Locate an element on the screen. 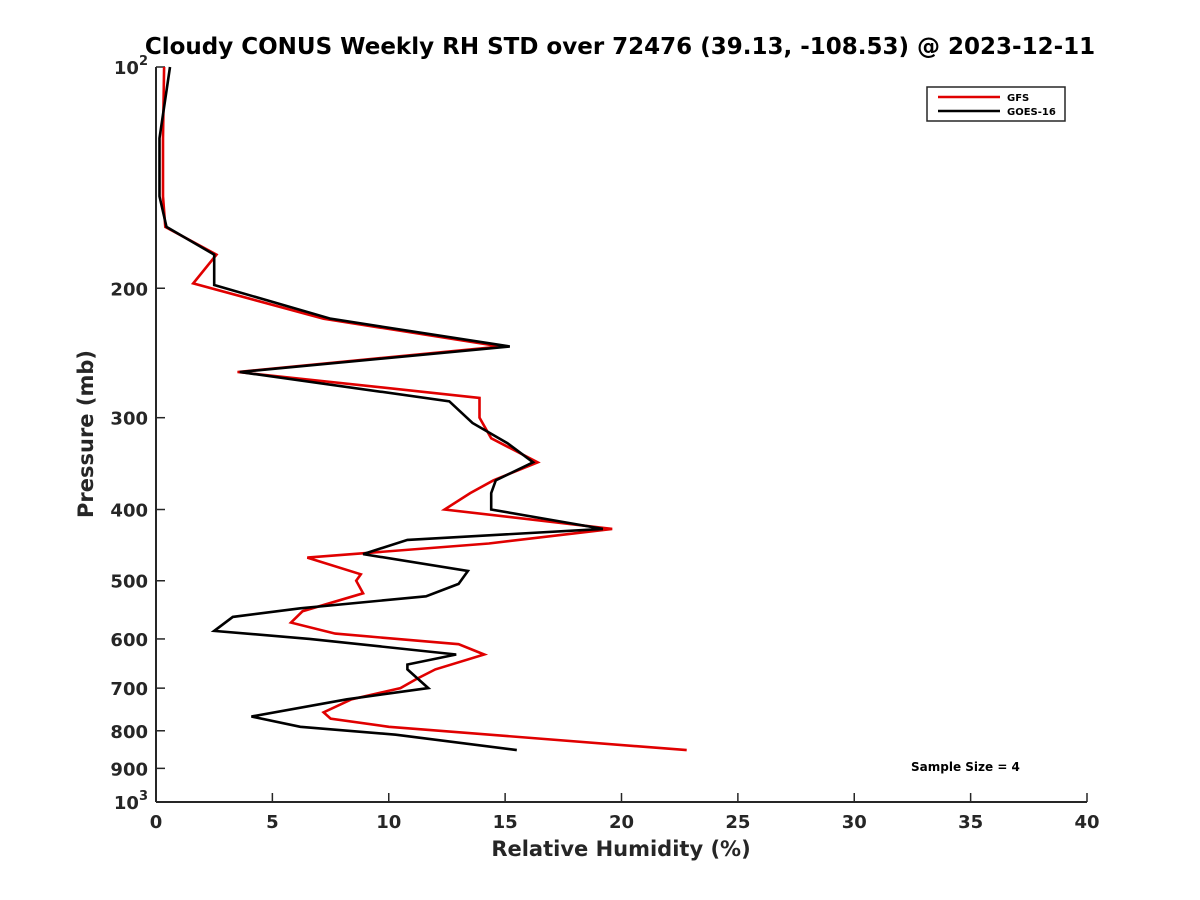  legend-box is located at coordinates (996, 104).